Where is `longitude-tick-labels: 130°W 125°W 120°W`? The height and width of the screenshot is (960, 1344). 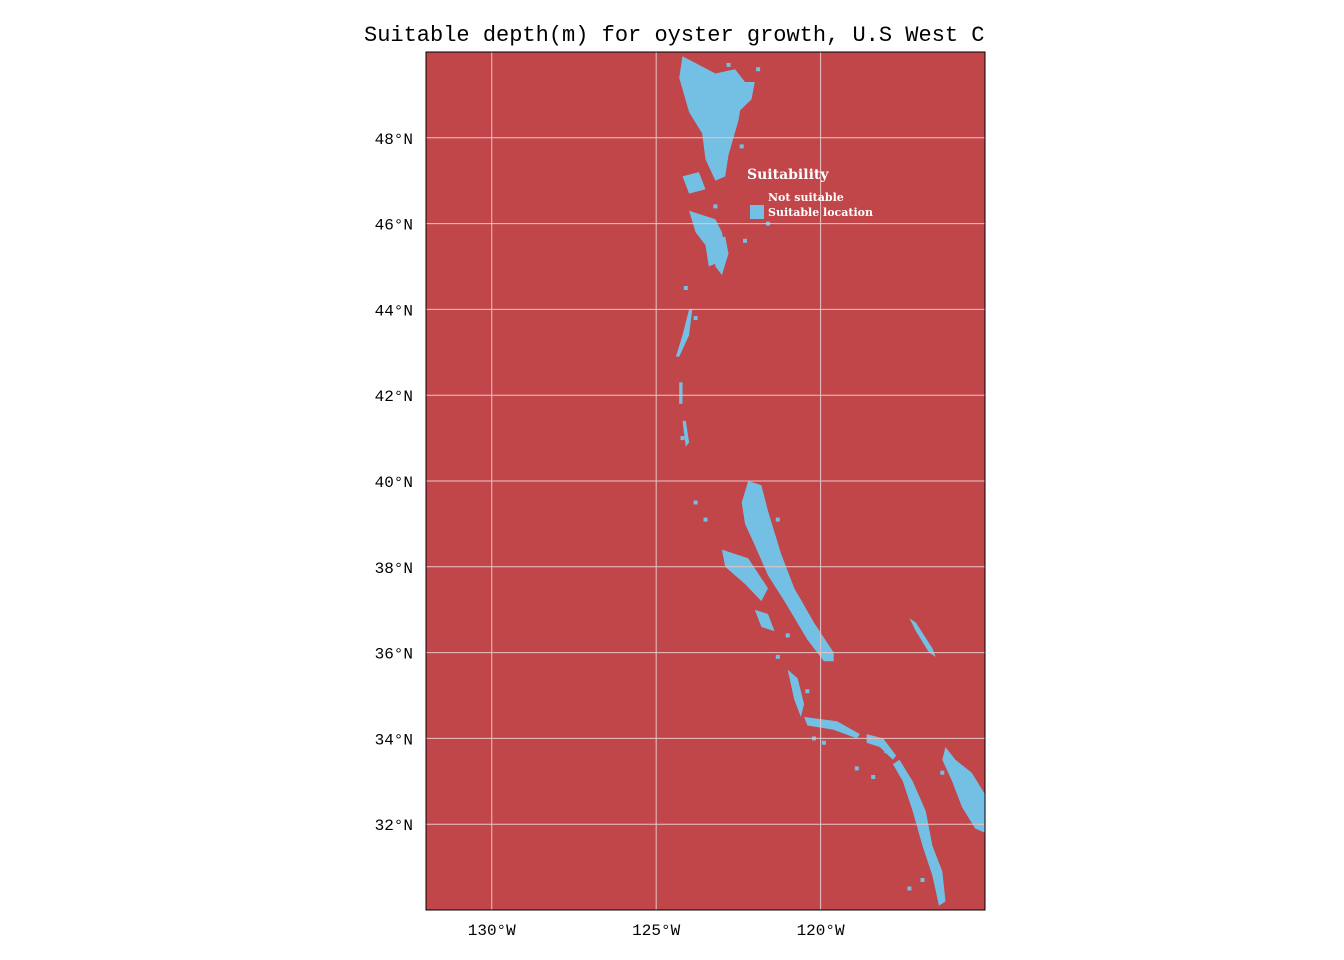
longitude-tick-labels: 130°W 125°W 120°W is located at coordinates (656, 931).